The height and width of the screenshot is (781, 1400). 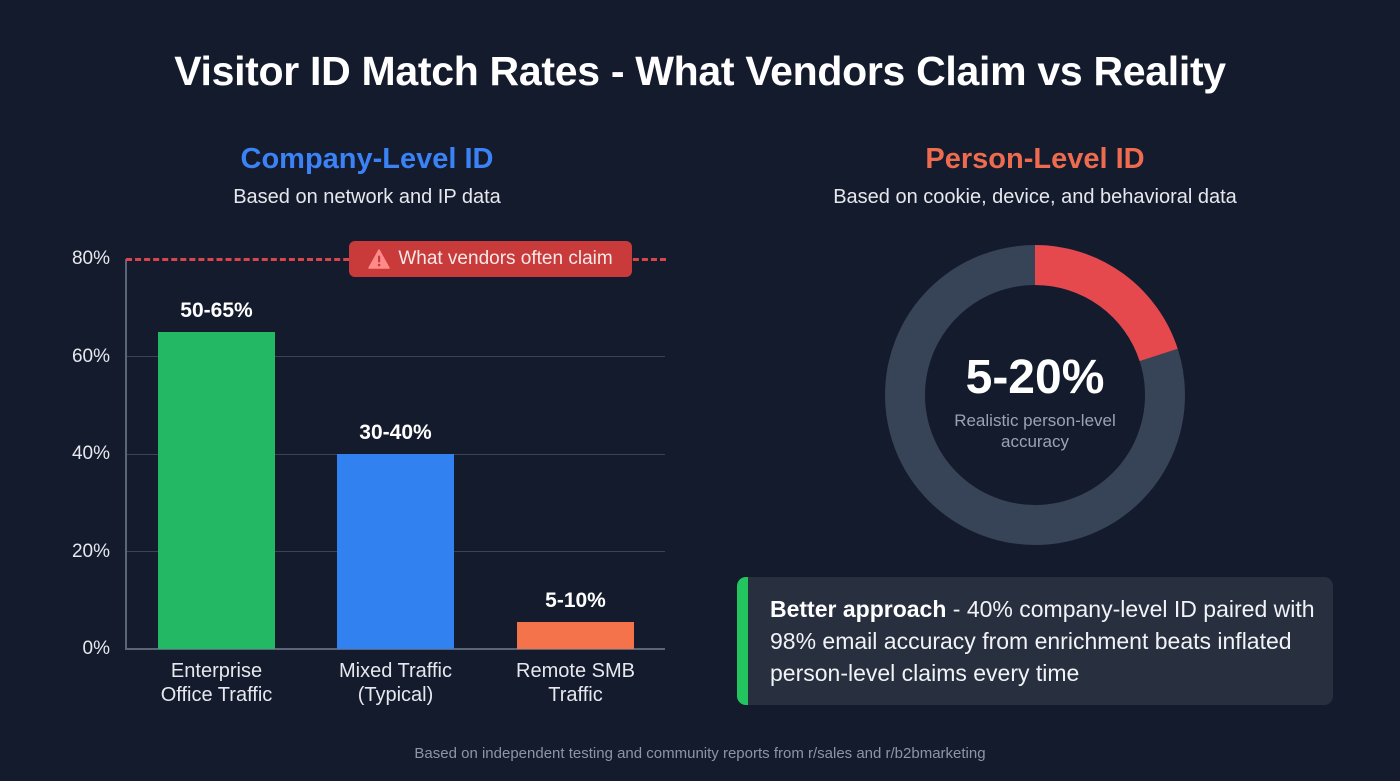 What do you see at coordinates (742, 641) in the screenshot?
I see `callout-accent-bar` at bounding box center [742, 641].